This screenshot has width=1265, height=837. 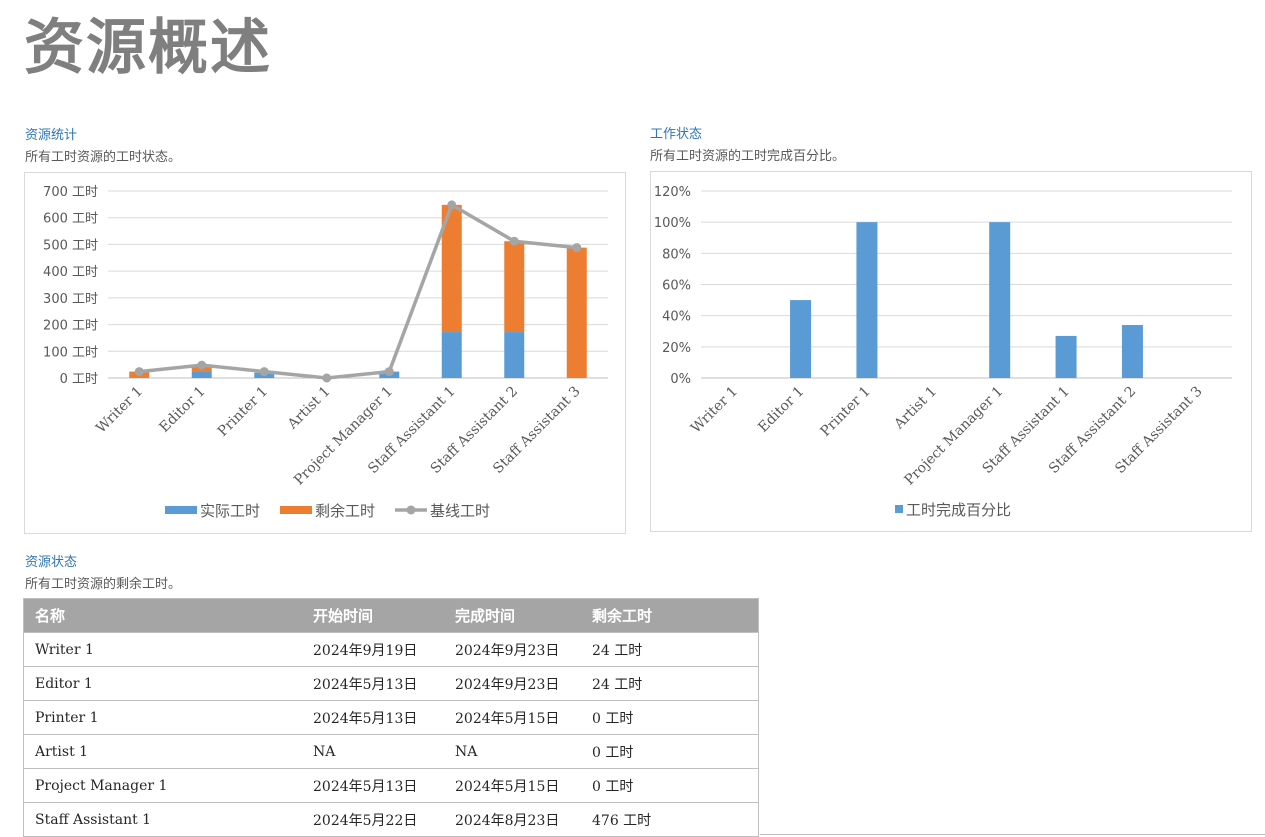 What do you see at coordinates (162, 683) in the screenshot?
I see `cell-name: Editor 1` at bounding box center [162, 683].